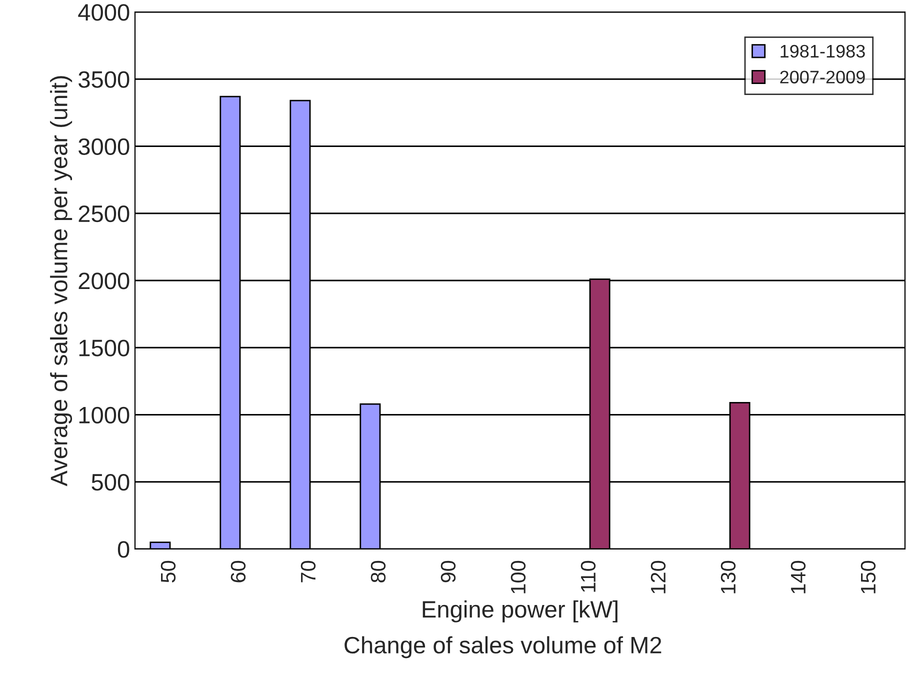  Describe the element at coordinates (104, 147) in the screenshot. I see `y-tick-label: 3000` at that location.